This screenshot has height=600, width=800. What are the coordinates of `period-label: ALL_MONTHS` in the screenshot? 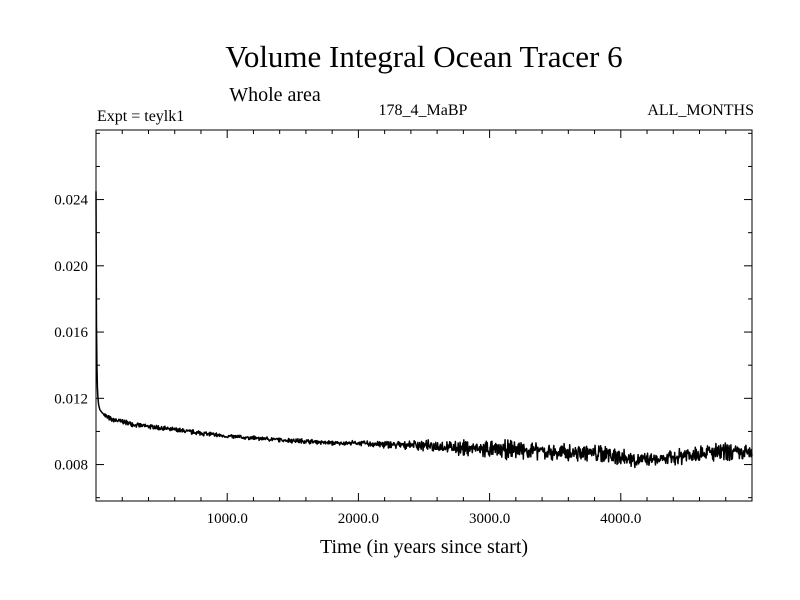 It's located at (700, 110).